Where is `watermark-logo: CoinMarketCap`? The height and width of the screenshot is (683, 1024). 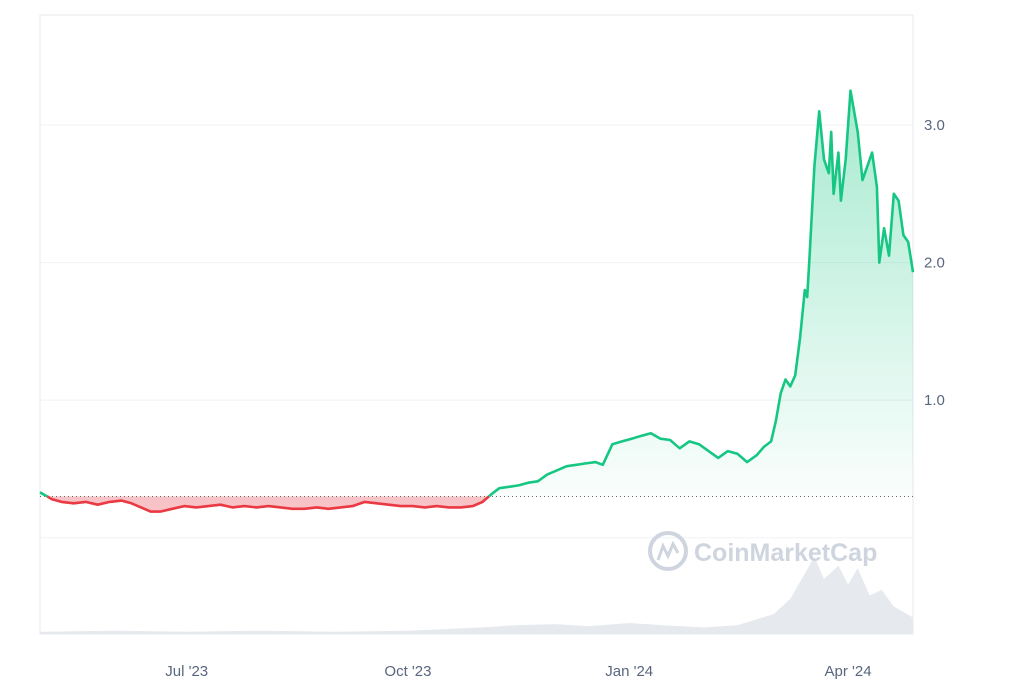 watermark-logo: CoinMarketCap is located at coordinates (762, 551).